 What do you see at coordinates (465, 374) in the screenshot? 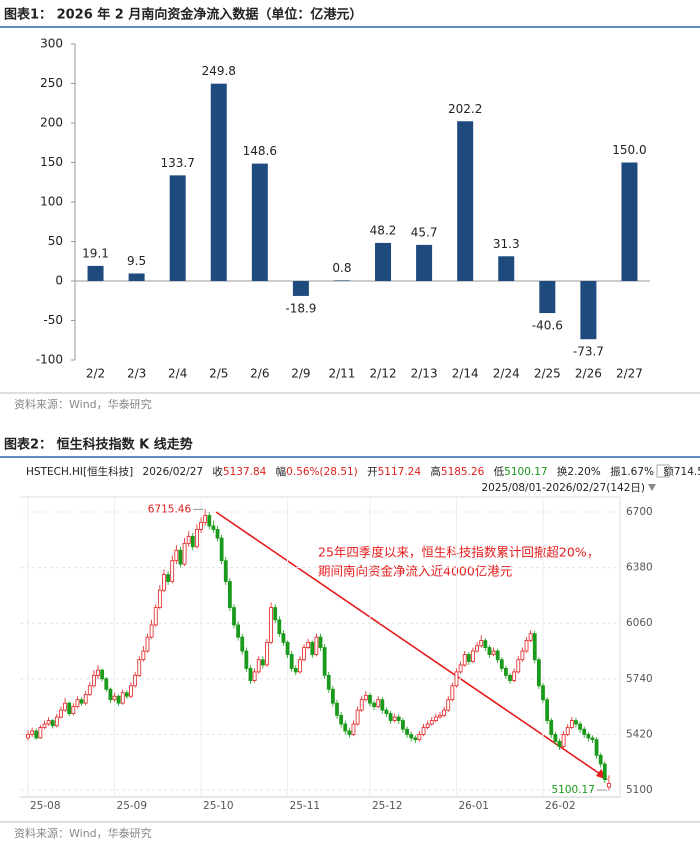
I see `x-tick-label: 2/14` at bounding box center [465, 374].